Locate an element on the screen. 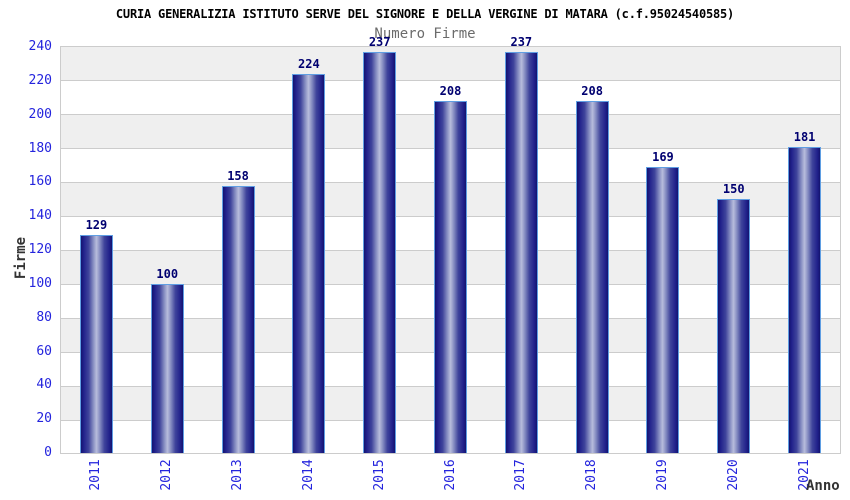 The height and width of the screenshot is (500, 850). chart-subtitle: Numero Firme is located at coordinates (425, 34).